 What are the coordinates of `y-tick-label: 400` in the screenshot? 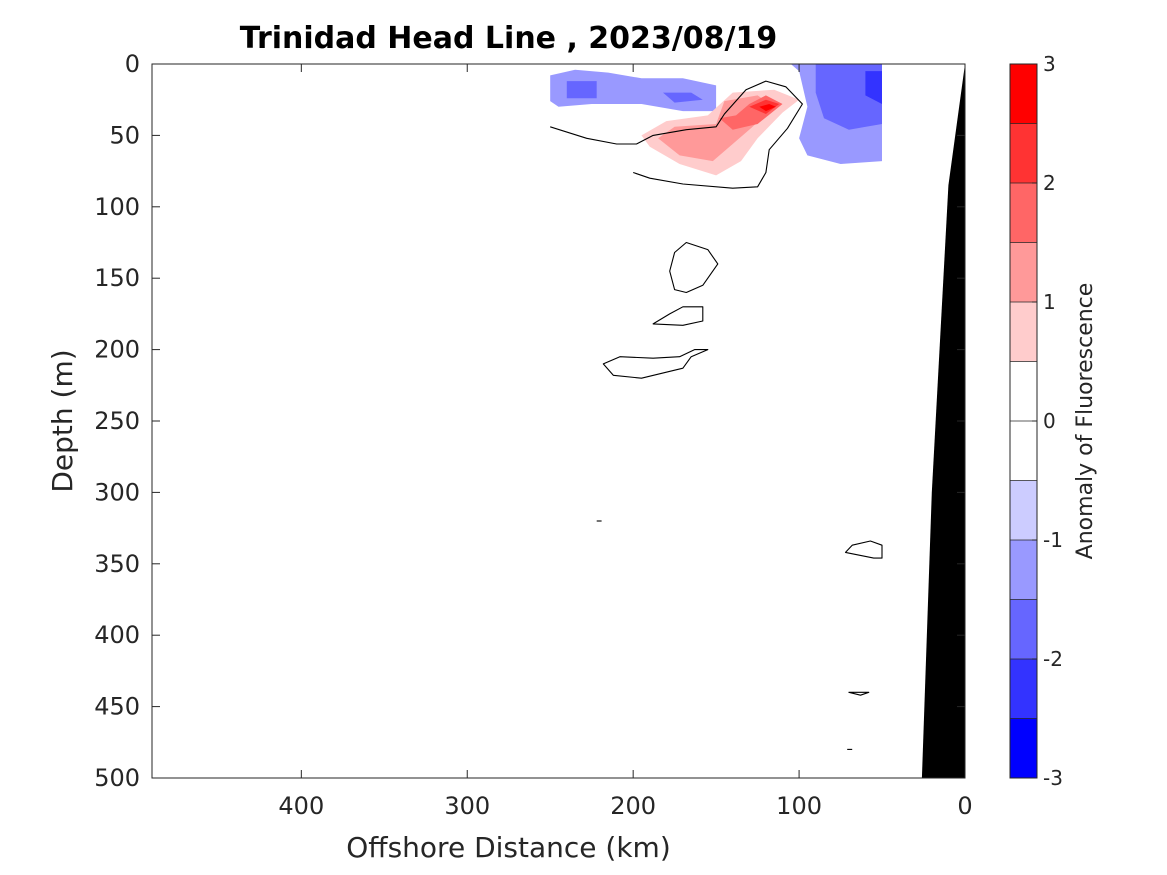 It's located at (117, 635).